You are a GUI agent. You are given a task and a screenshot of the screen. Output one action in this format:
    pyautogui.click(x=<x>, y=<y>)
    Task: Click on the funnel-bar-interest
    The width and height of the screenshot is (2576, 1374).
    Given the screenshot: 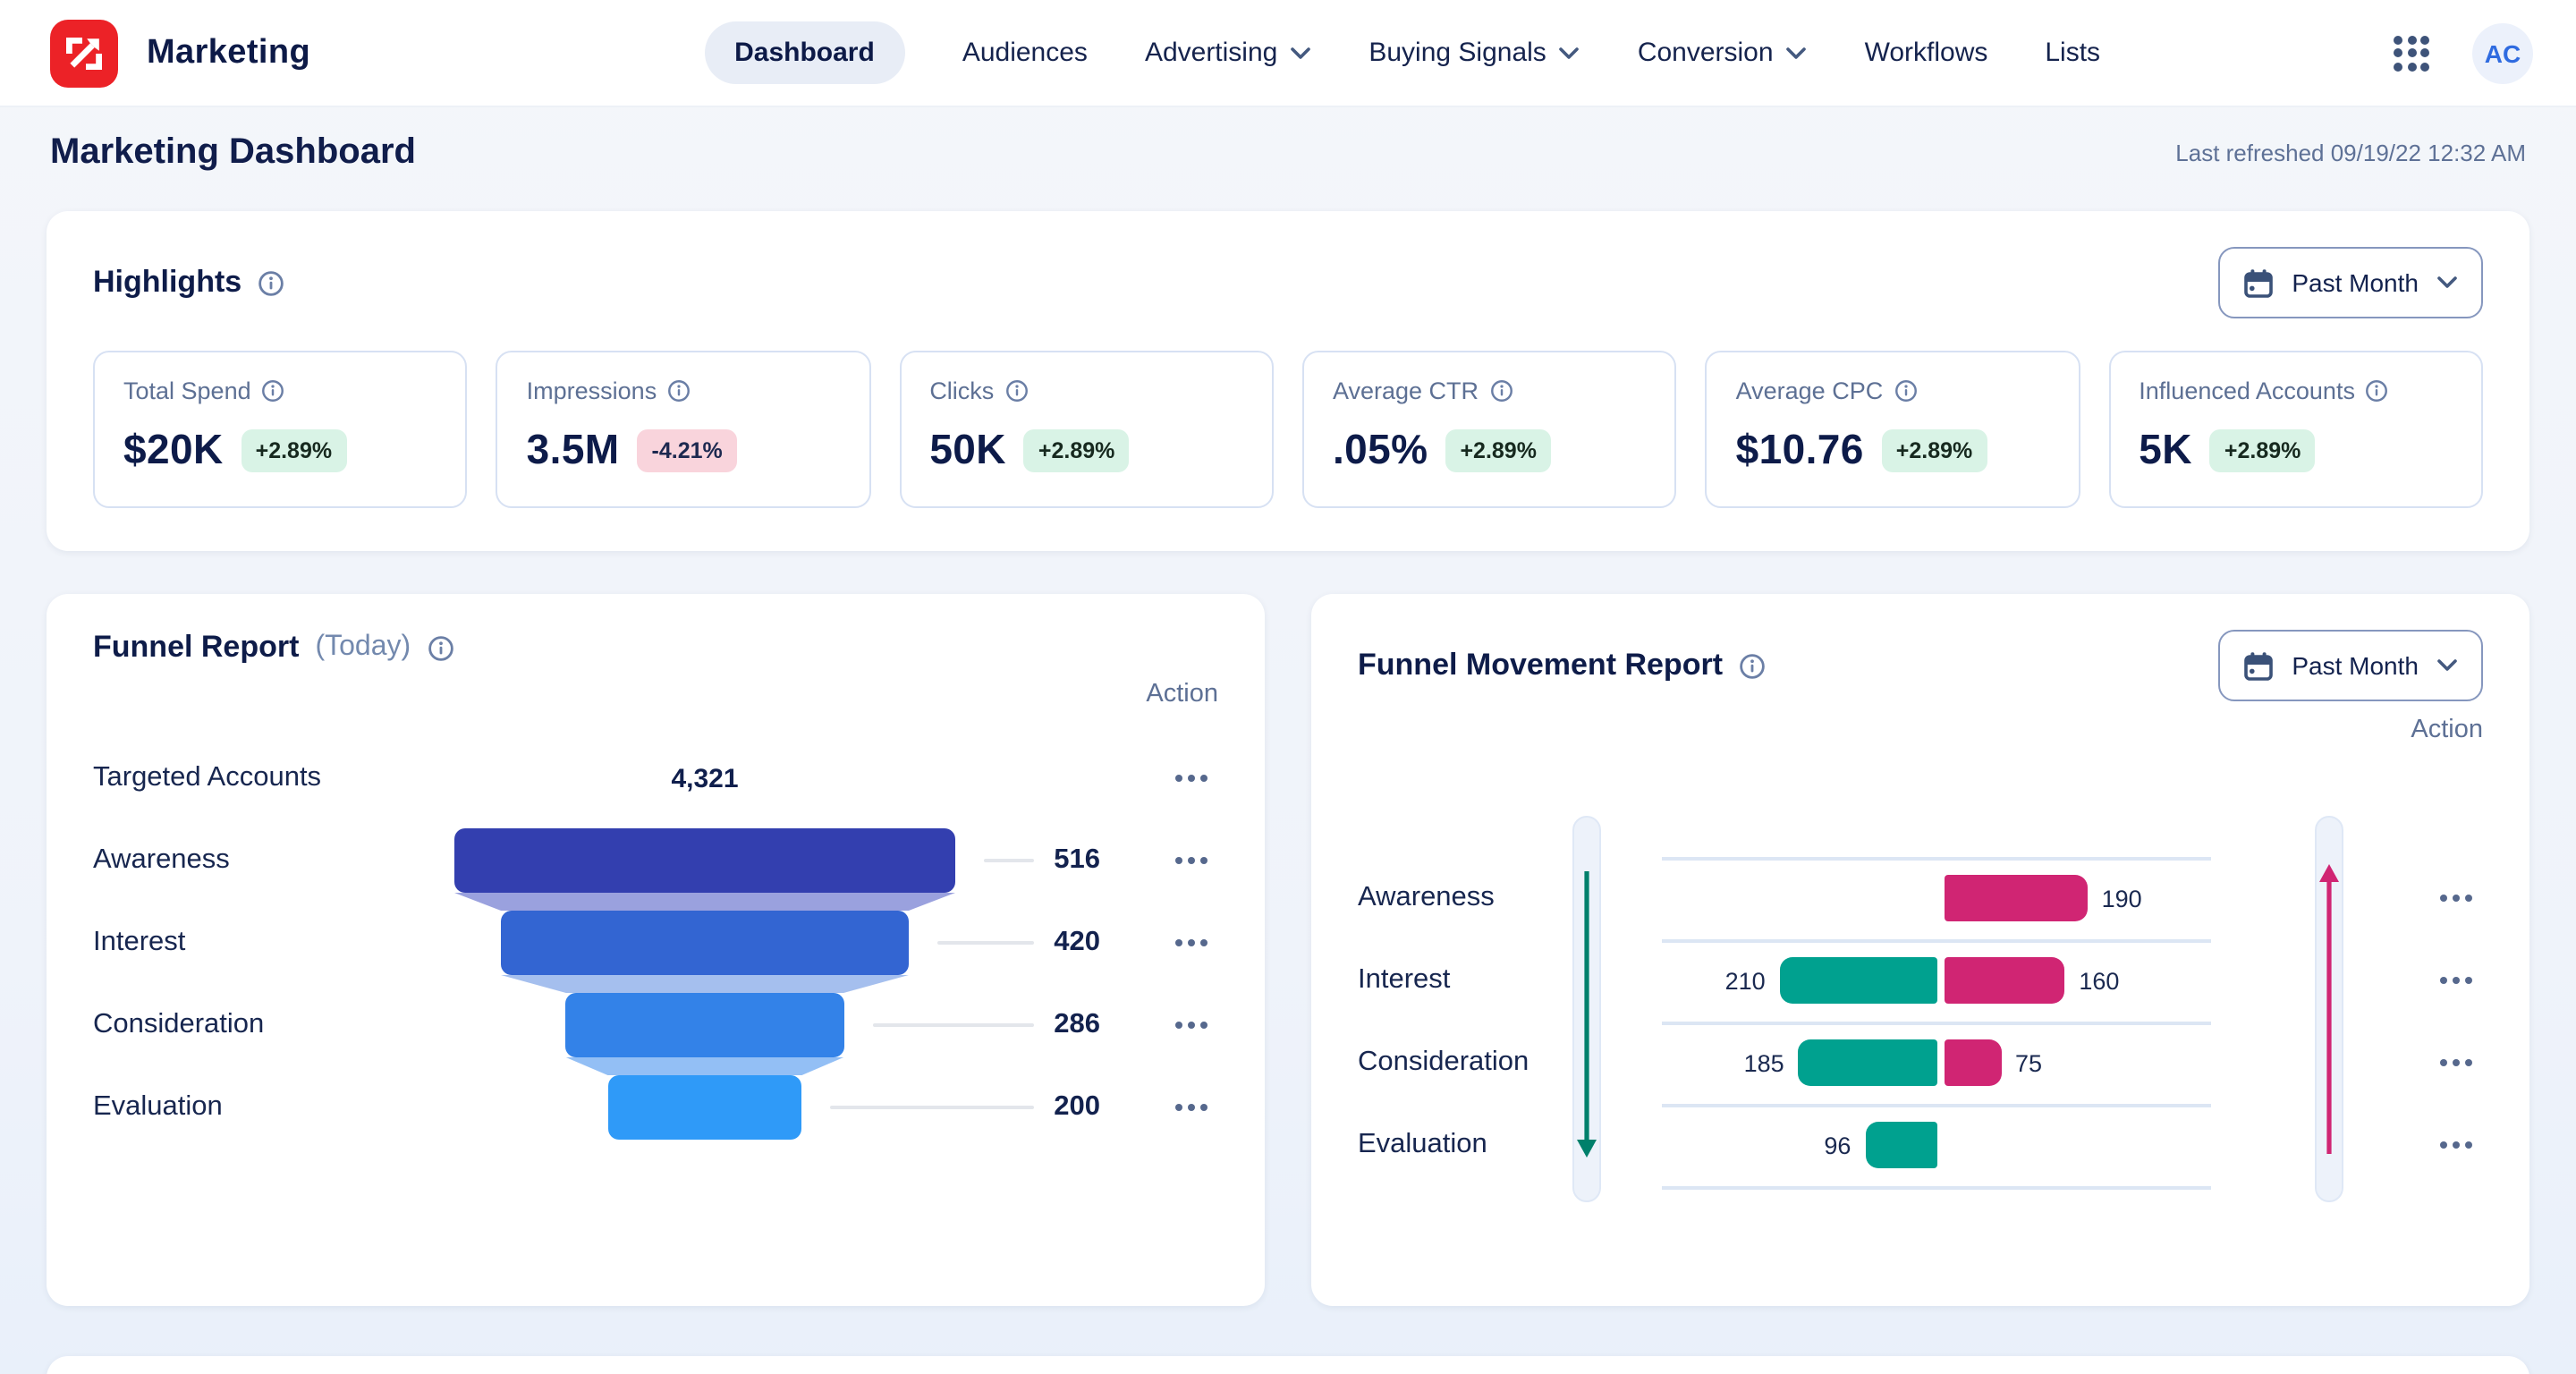 What is the action you would take?
    pyautogui.click(x=705, y=943)
    